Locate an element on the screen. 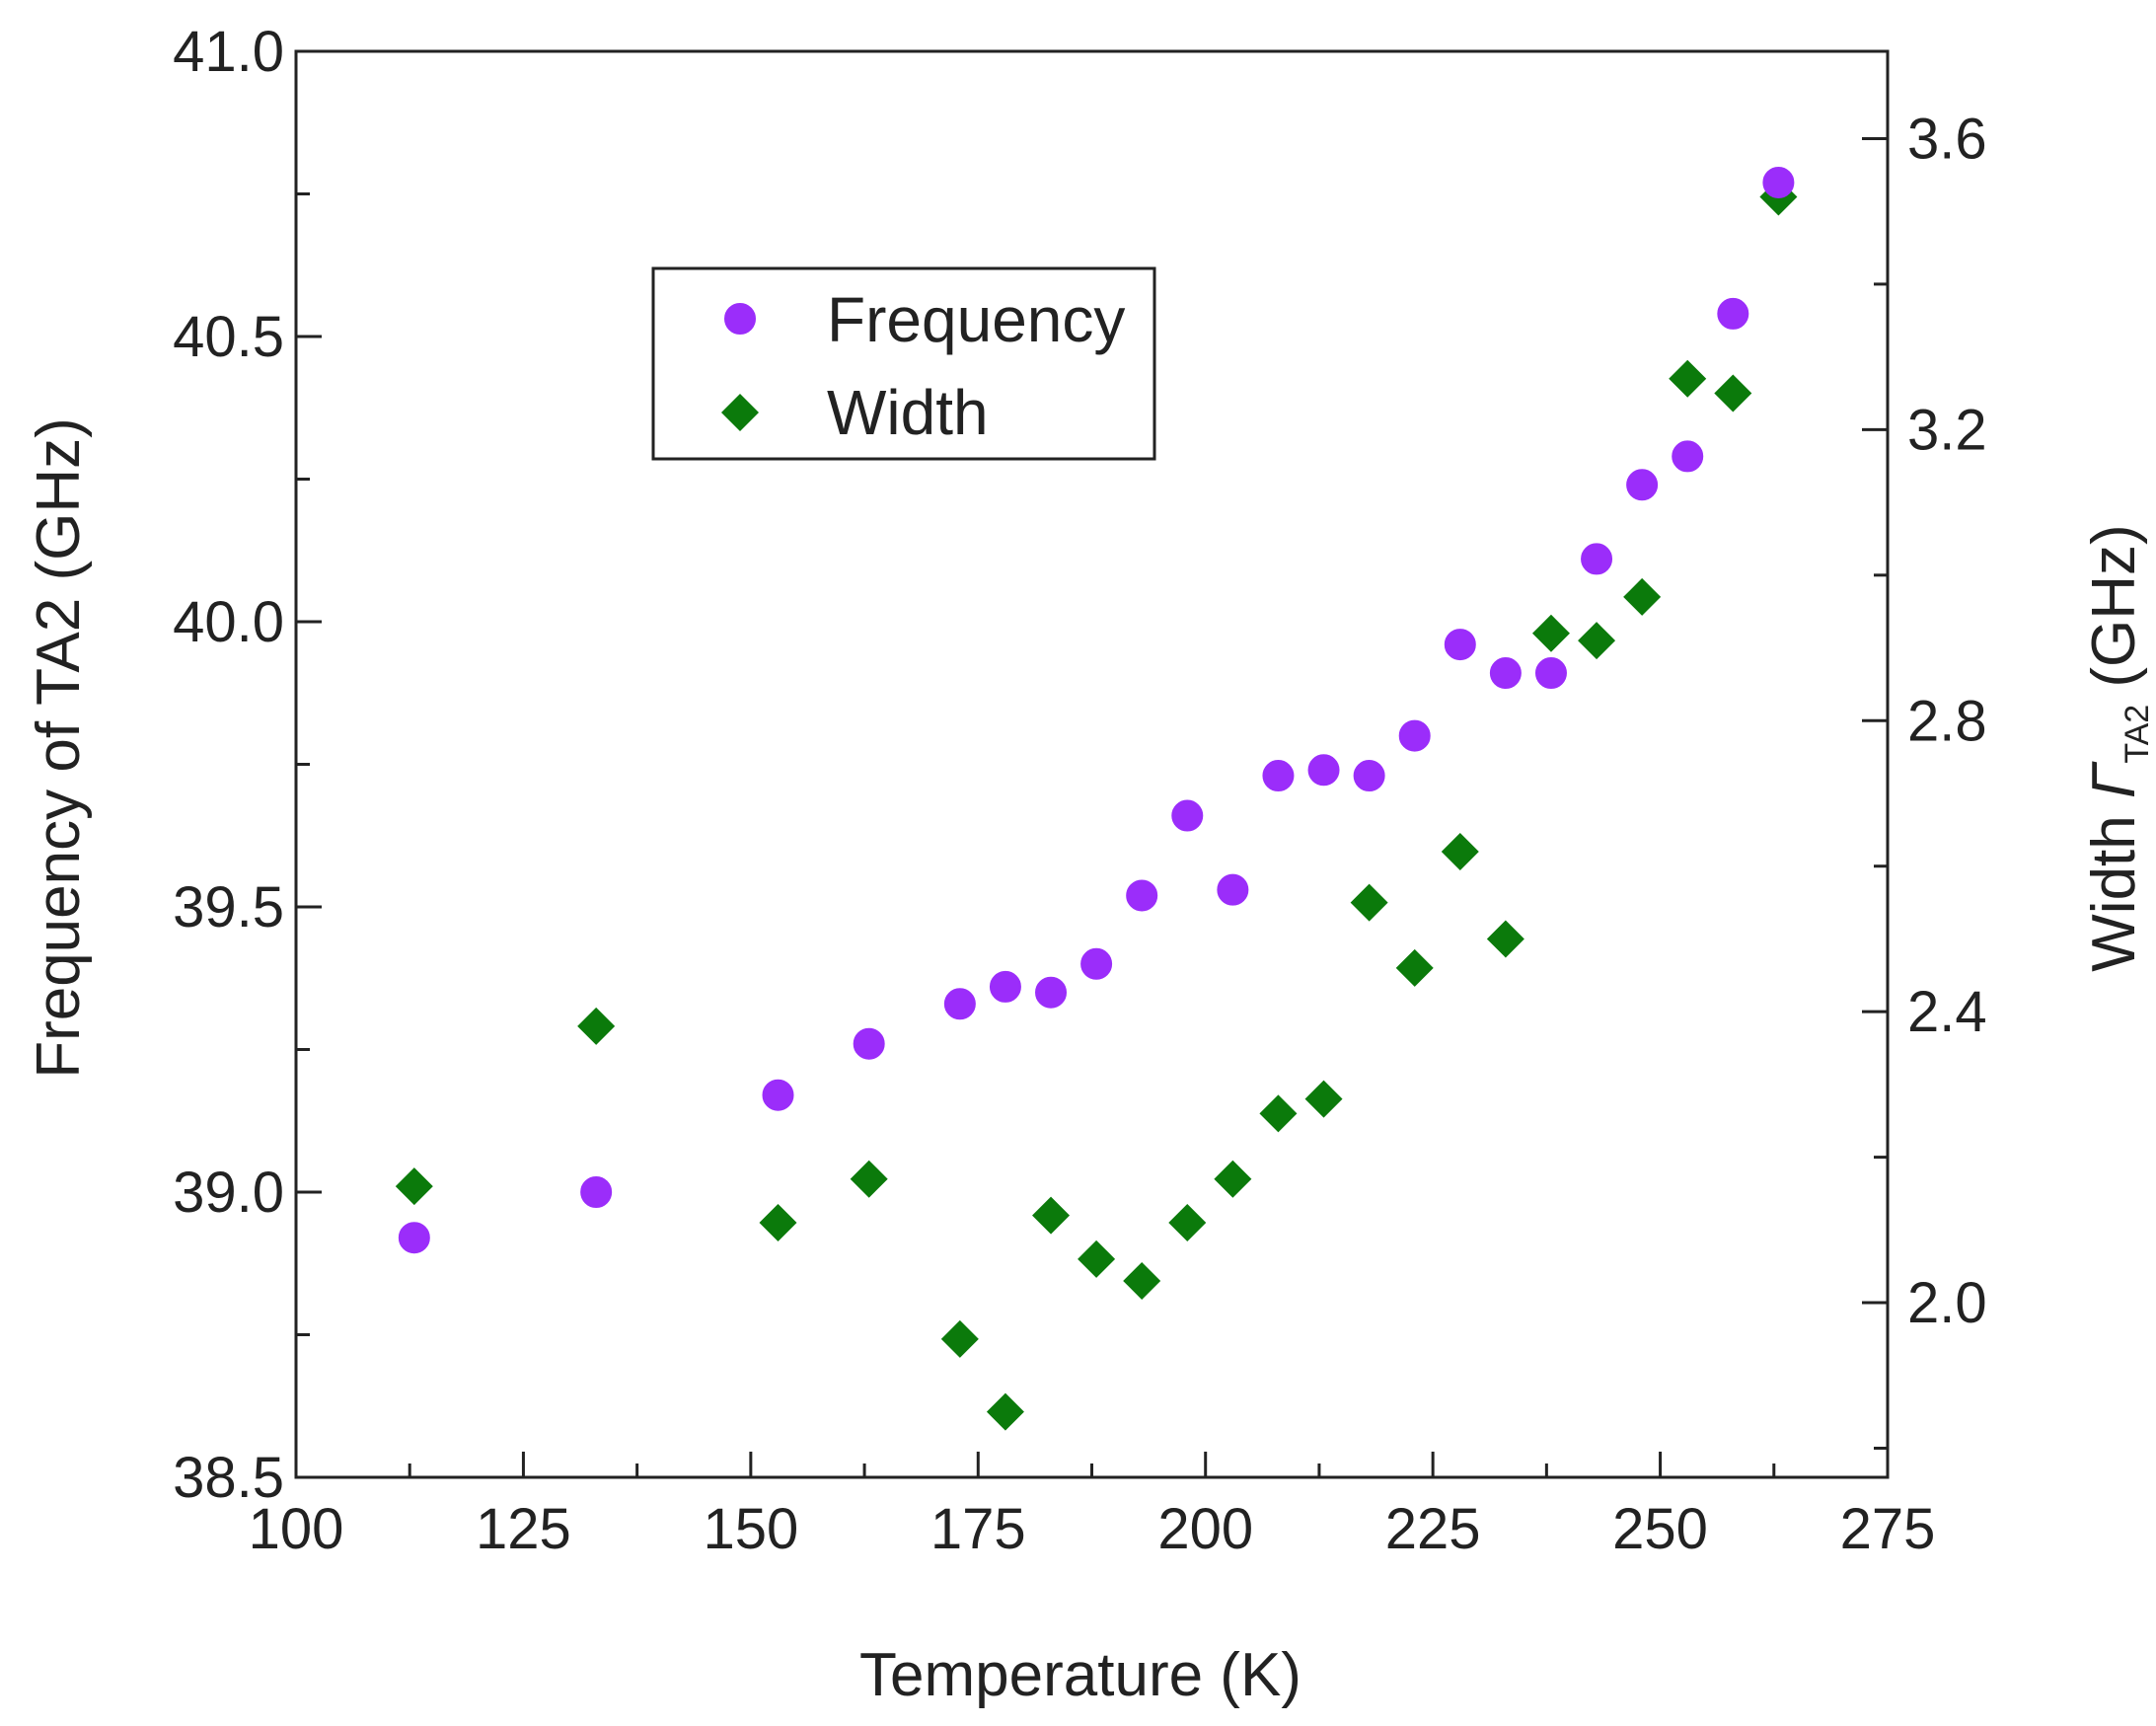 The width and height of the screenshot is (2156, 1726). y-right-title-suffix: (GHz) is located at coordinates (2114, 614).